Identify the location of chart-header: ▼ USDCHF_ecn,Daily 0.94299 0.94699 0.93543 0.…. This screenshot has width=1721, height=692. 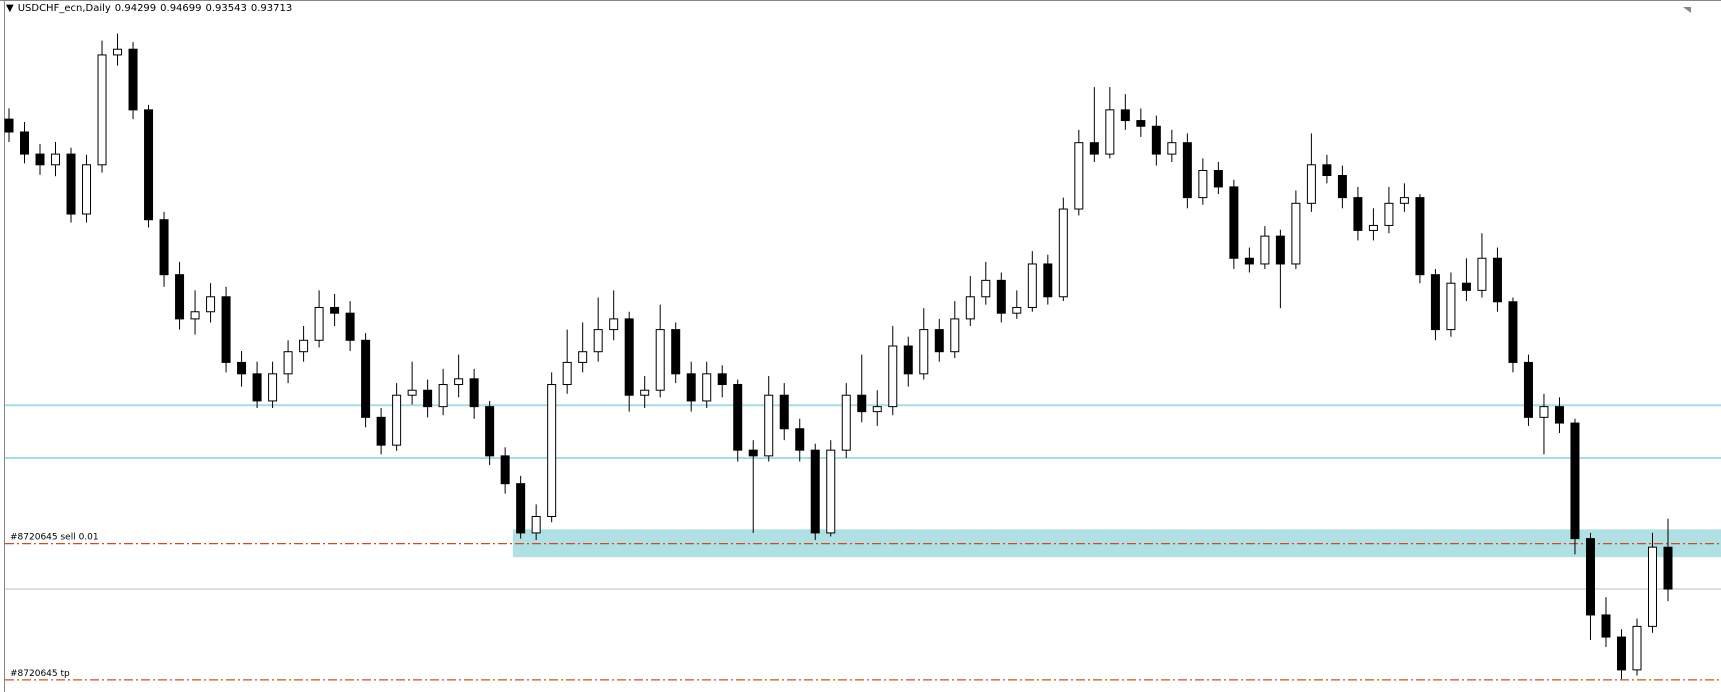
(151, 8).